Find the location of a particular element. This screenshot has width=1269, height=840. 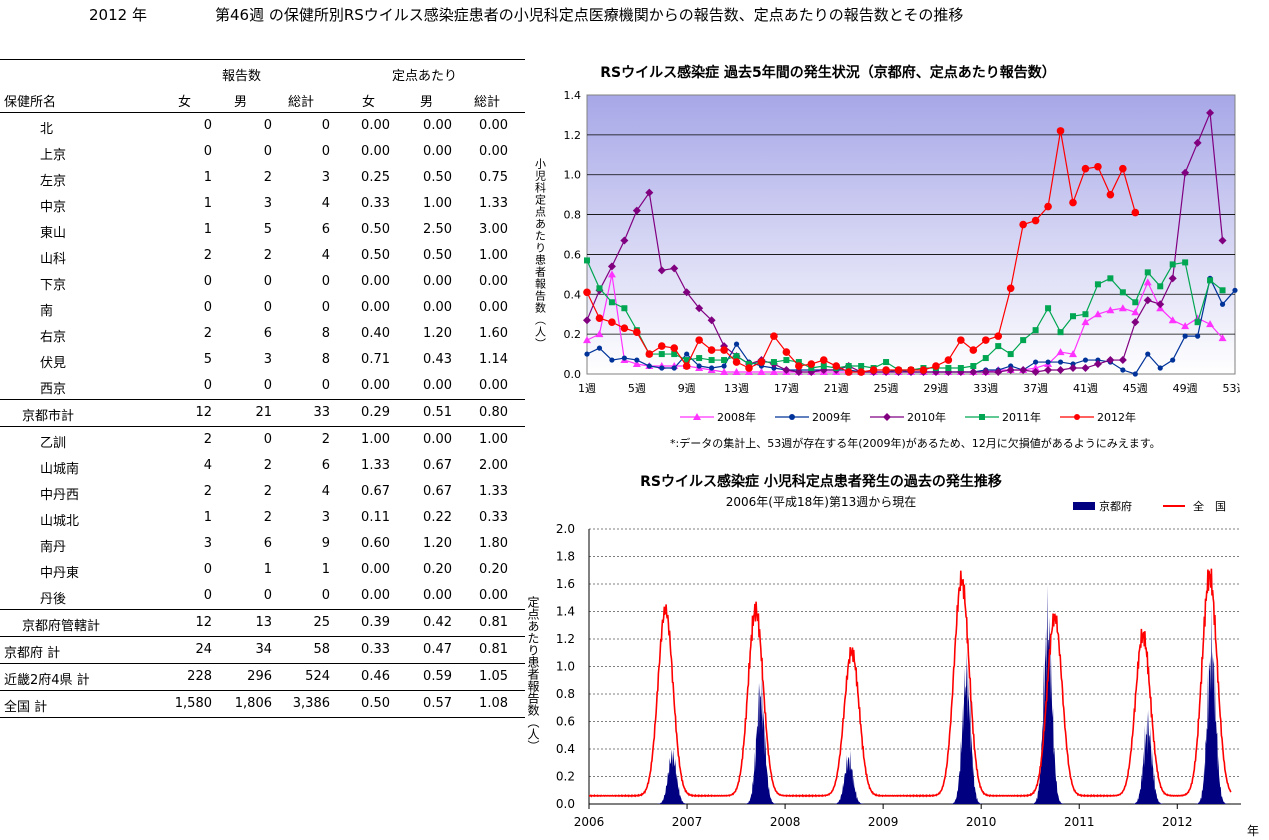

group-report-count: 報告数 is located at coordinates (242, 76).